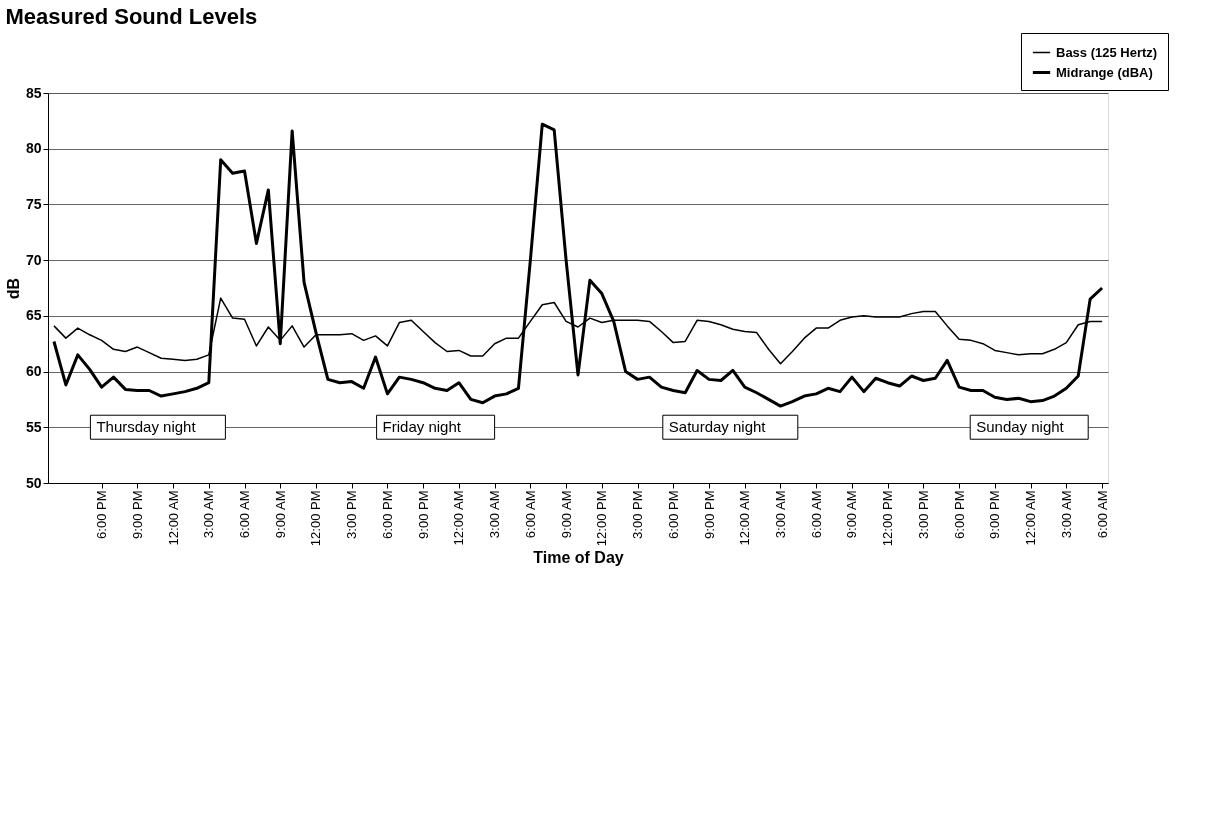  Describe the element at coordinates (422, 427) in the screenshot. I see `annotation: Friday night` at that location.